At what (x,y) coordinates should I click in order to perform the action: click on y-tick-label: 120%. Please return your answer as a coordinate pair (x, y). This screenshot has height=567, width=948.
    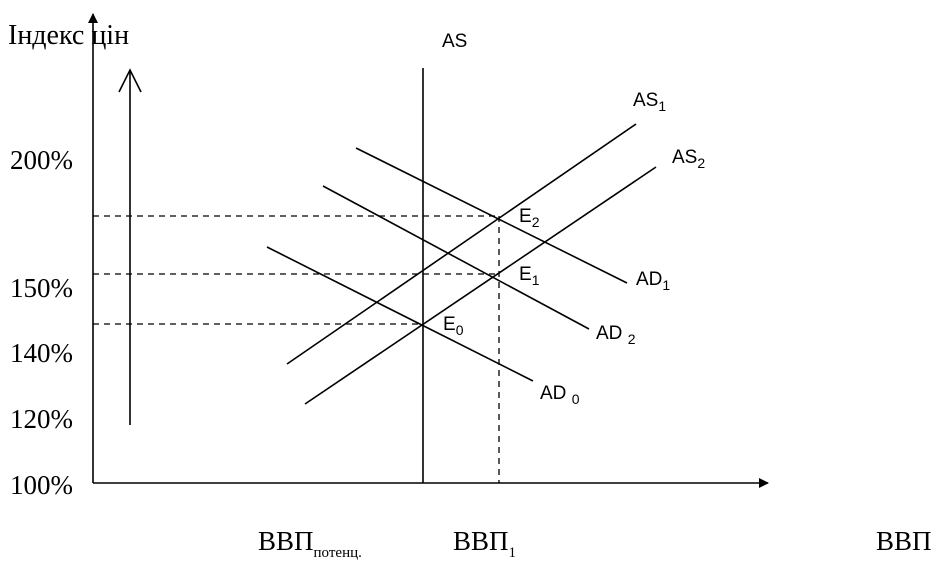
    Looking at the image, I should click on (41, 419).